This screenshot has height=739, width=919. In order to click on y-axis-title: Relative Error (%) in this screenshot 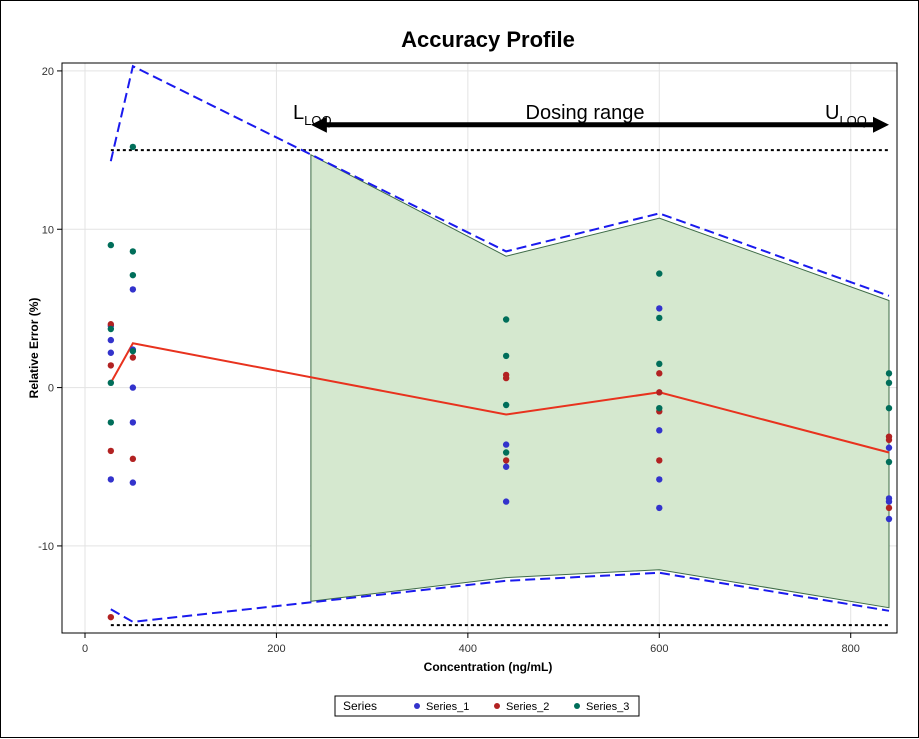, I will do `click(34, 348)`.